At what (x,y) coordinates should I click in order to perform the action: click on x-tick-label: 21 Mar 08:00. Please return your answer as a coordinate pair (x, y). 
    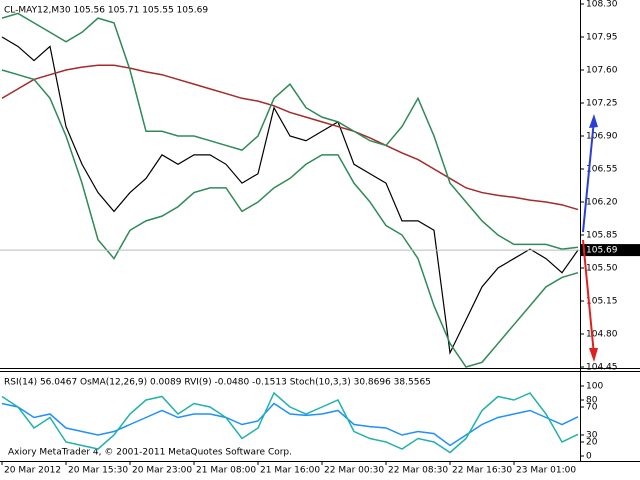
    Looking at the image, I should click on (226, 471).